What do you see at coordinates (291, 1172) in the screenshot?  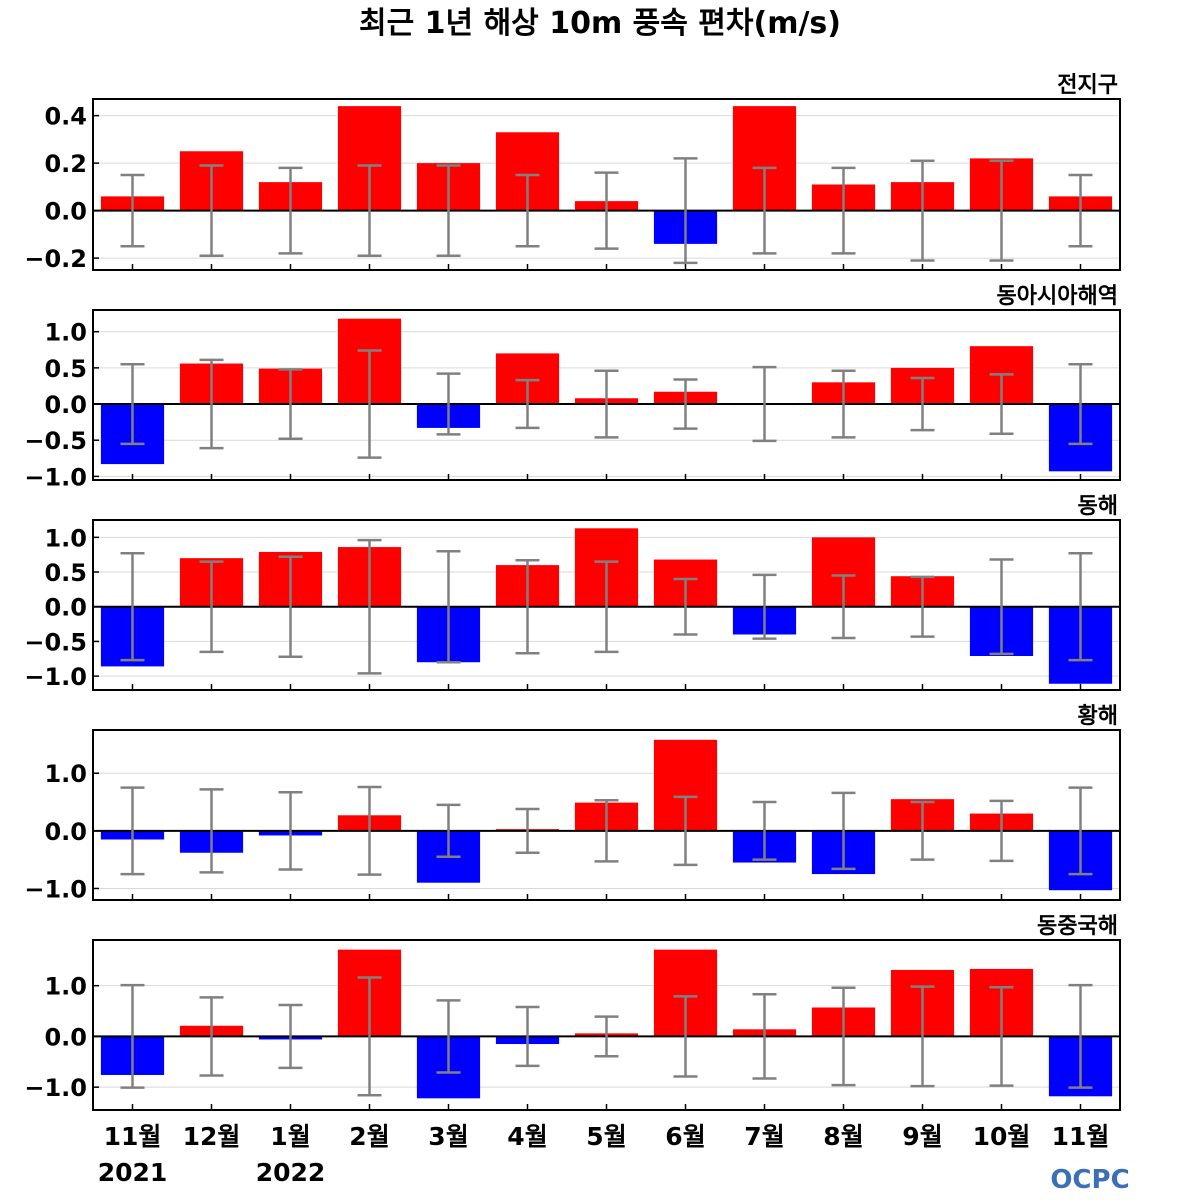 I see `x-year-label: 2022` at bounding box center [291, 1172].